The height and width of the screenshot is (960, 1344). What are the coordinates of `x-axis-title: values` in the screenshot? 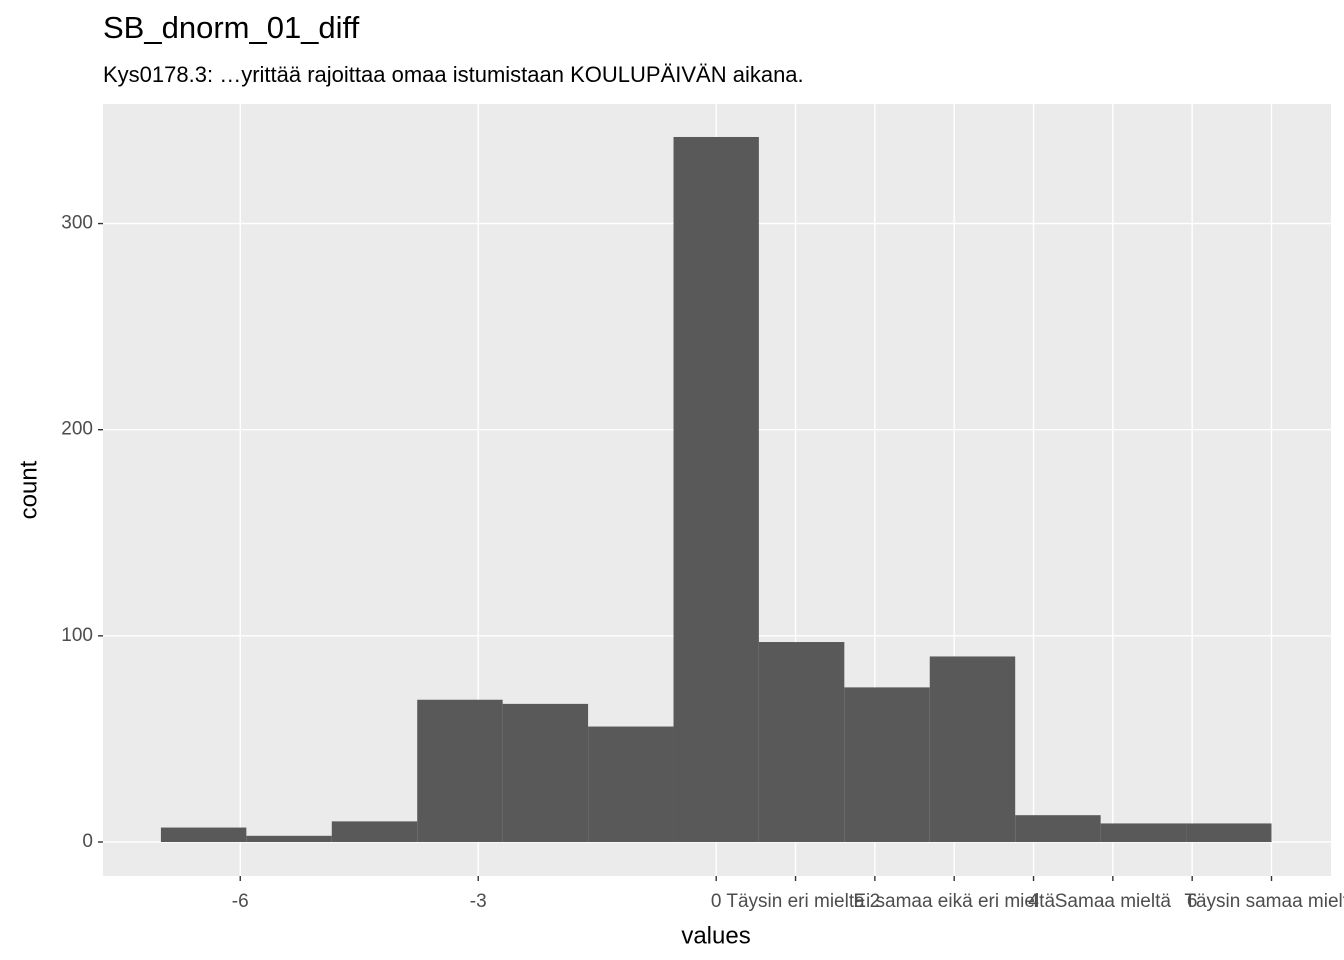 It's located at (715, 935).